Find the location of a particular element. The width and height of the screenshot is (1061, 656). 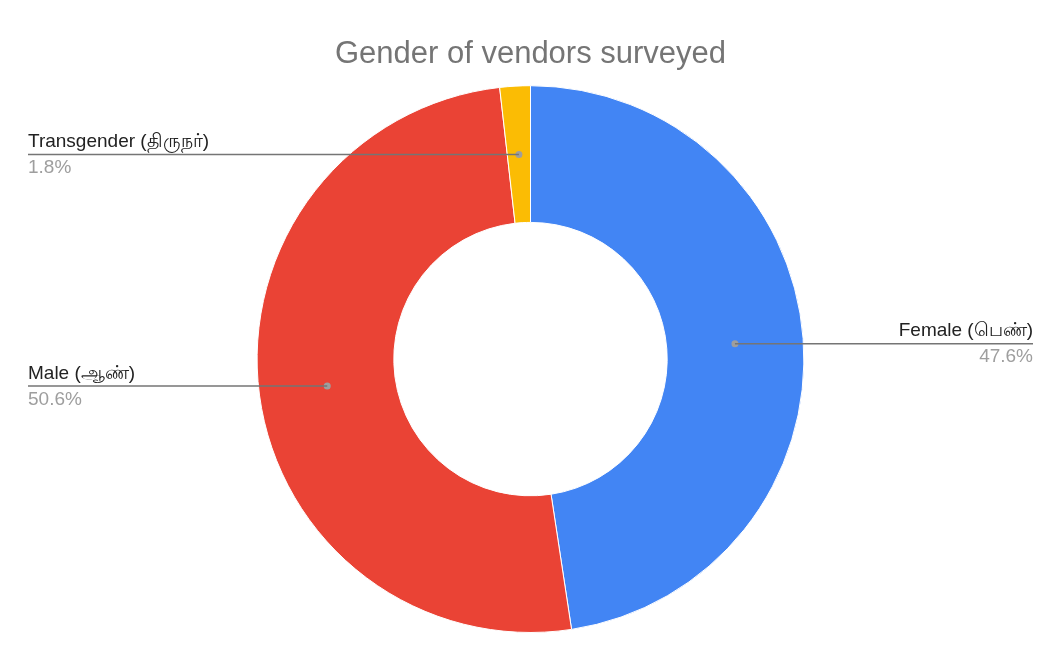

data-label: 1.8% is located at coordinates (50, 167).